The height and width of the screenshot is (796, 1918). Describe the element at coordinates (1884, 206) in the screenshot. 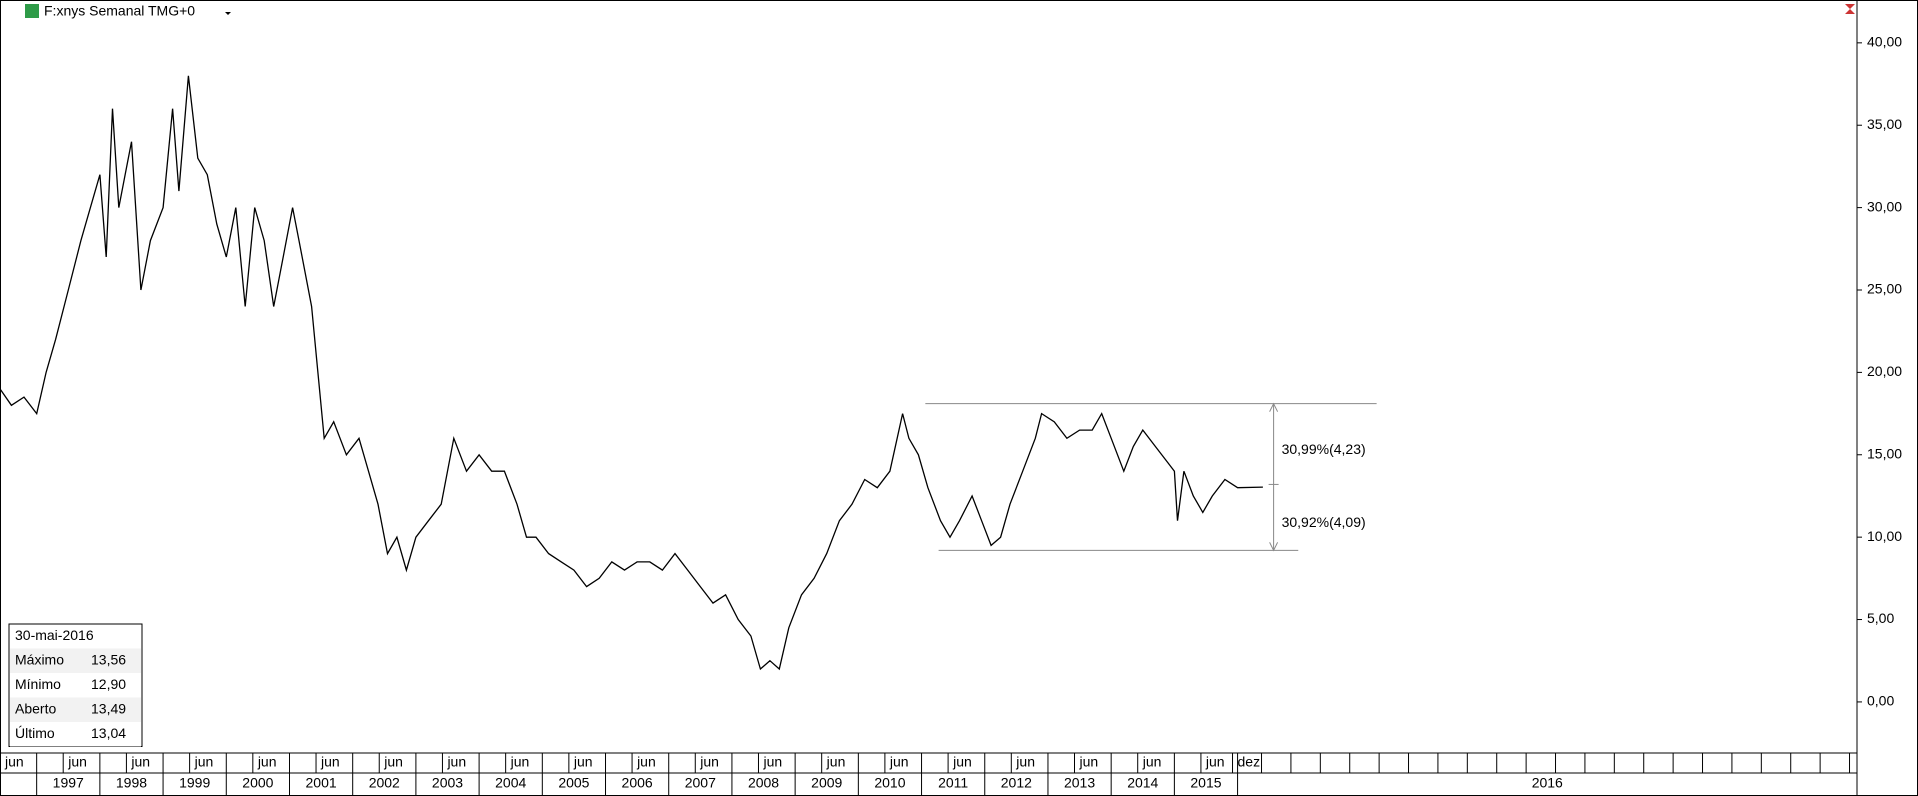

I see `y-tick-label: 30,00` at that location.